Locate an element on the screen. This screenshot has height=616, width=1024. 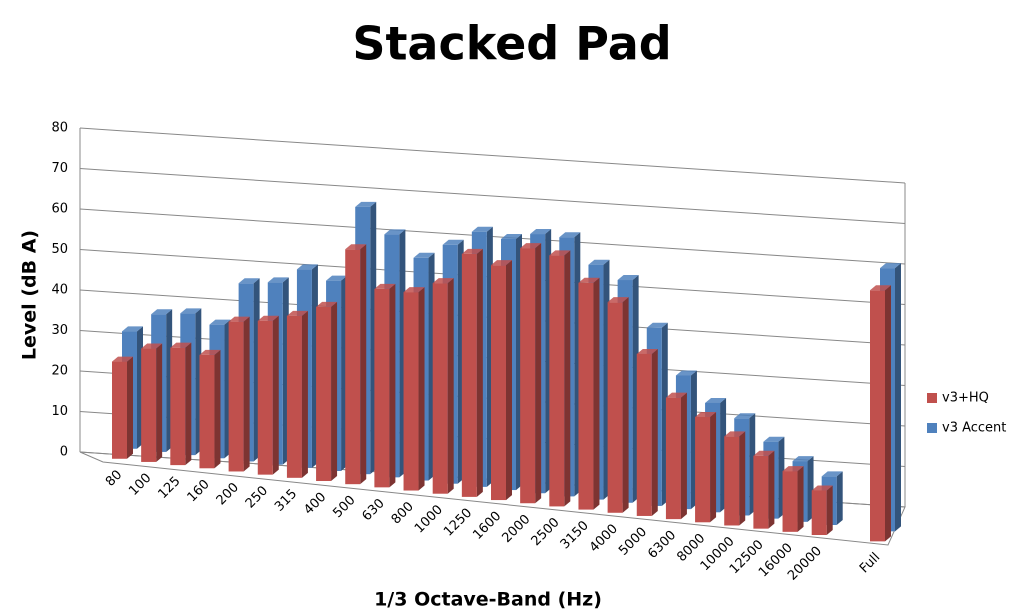
grid-line is located at coordinates (492, 196).